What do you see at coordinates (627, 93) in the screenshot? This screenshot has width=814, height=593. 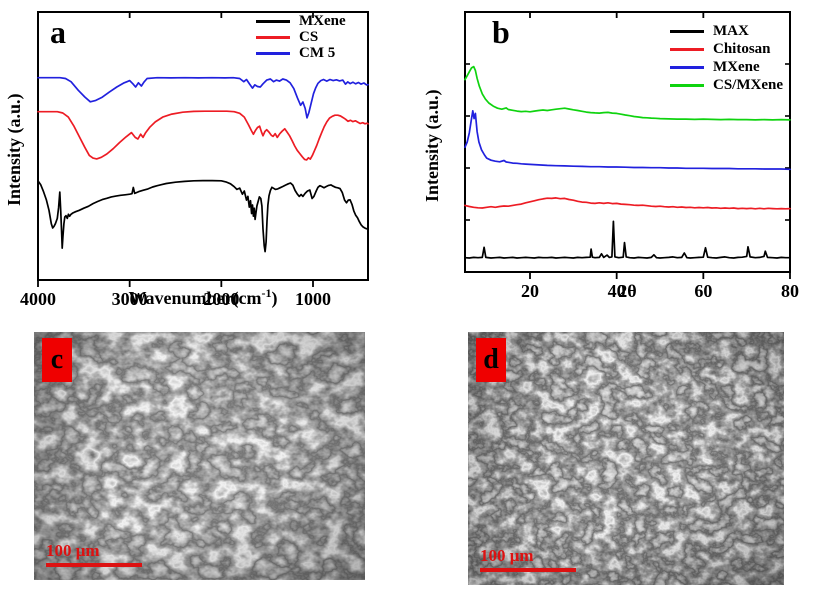 I see `series-line-cs-mxene` at bounding box center [627, 93].